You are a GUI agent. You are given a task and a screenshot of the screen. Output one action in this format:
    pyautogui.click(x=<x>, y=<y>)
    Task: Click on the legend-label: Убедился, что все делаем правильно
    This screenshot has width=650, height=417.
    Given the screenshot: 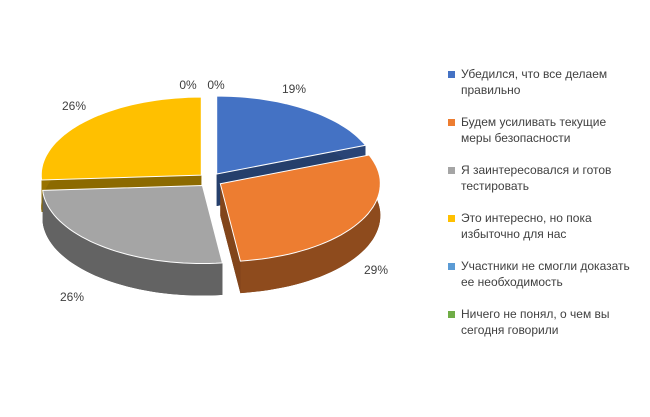 What is the action you would take?
    pyautogui.click(x=534, y=82)
    